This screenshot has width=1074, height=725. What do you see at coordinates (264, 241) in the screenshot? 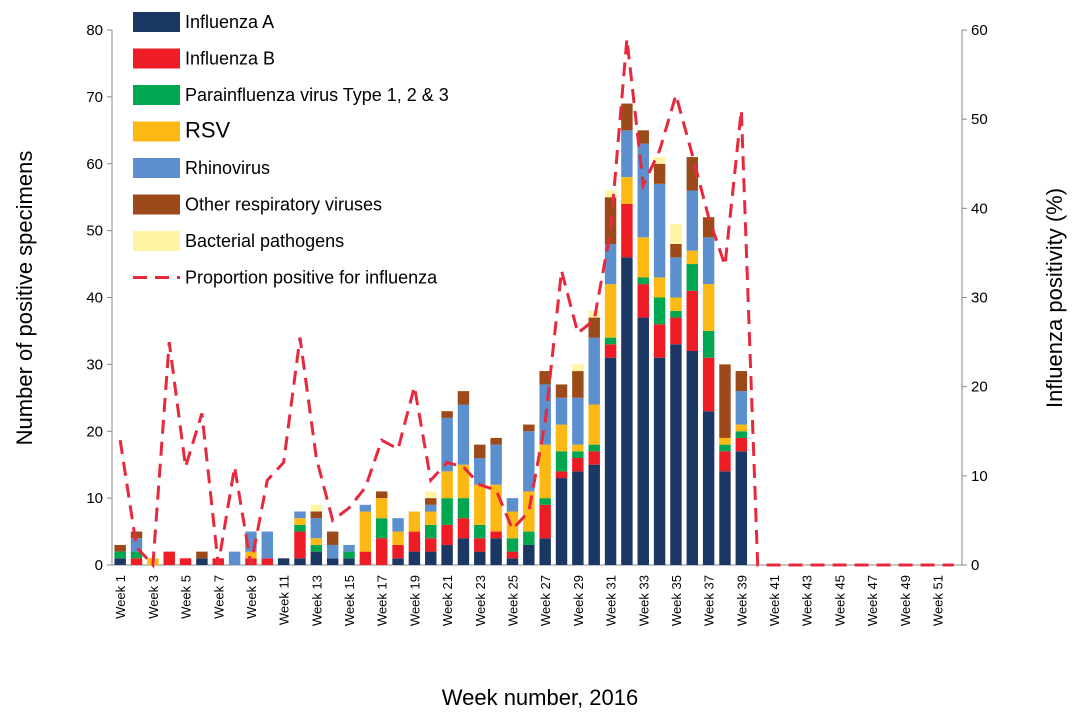
I see `legend-label: Bacterial pathogens` at bounding box center [264, 241].